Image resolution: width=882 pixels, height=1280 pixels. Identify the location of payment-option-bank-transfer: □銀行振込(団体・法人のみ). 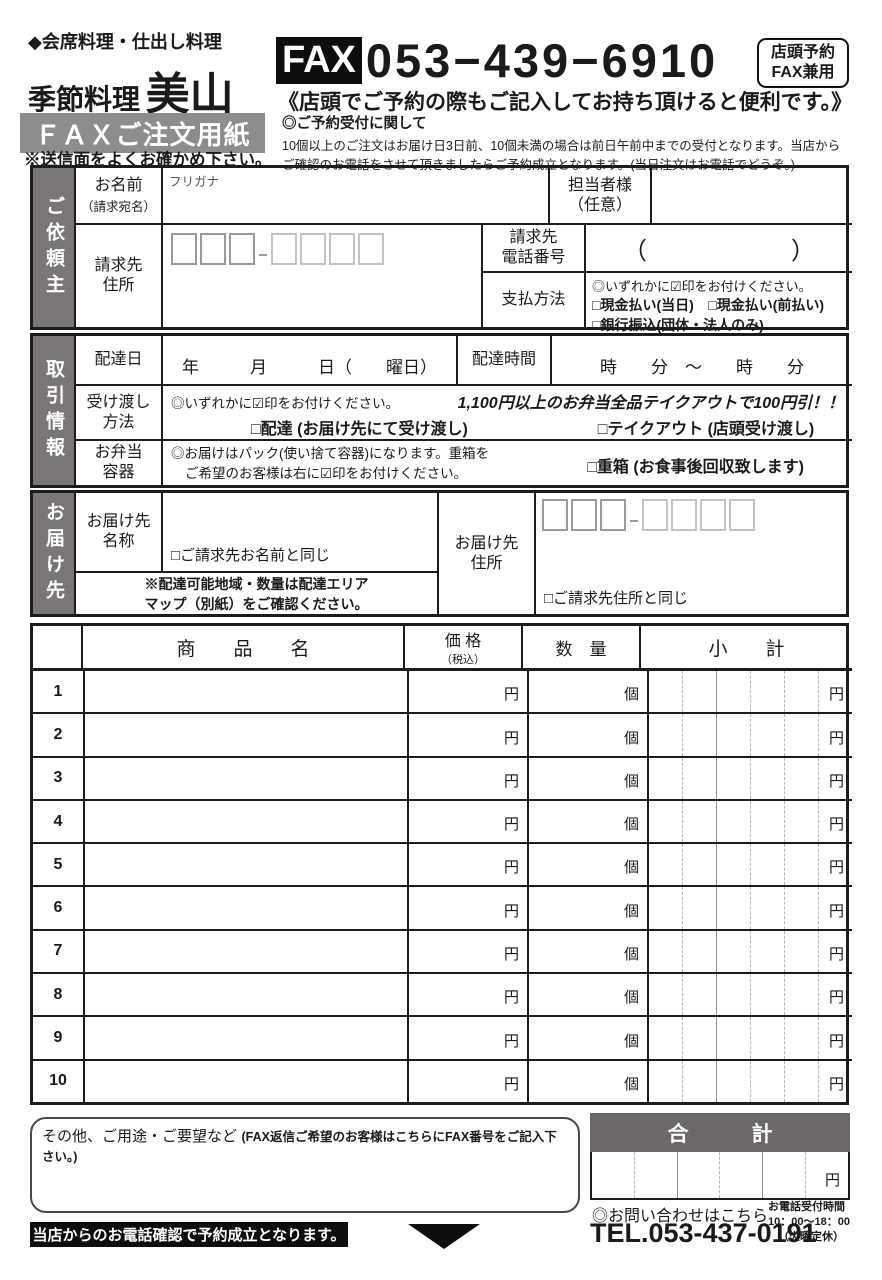
(678, 325).